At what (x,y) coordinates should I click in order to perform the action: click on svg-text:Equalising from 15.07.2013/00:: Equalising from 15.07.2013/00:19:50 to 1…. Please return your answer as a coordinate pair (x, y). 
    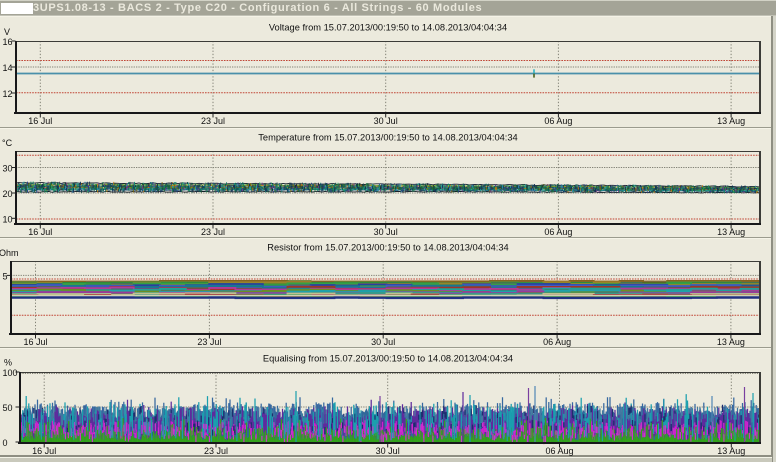
    Looking at the image, I should click on (388, 359).